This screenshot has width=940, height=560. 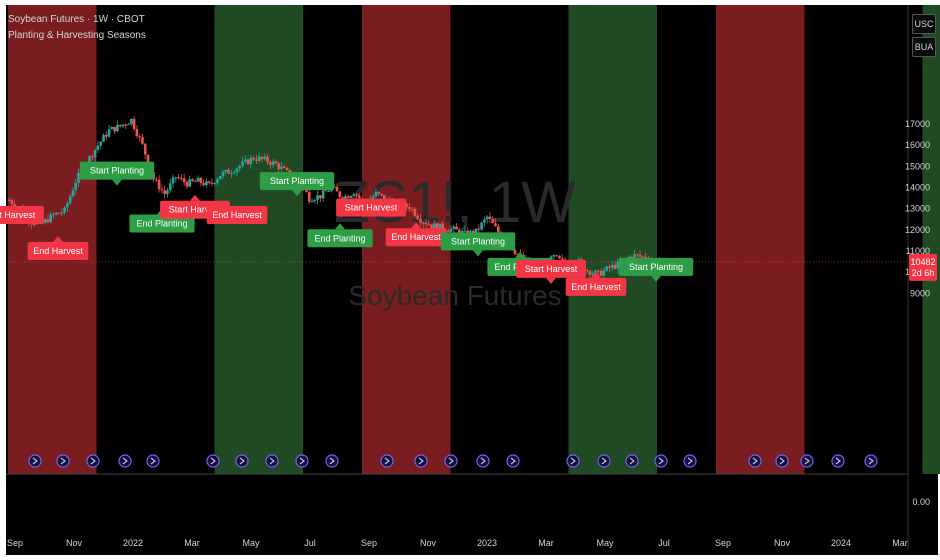 What do you see at coordinates (77, 35) in the screenshot?
I see `chart-subtitle: Planting & Harvesting Seasons` at bounding box center [77, 35].